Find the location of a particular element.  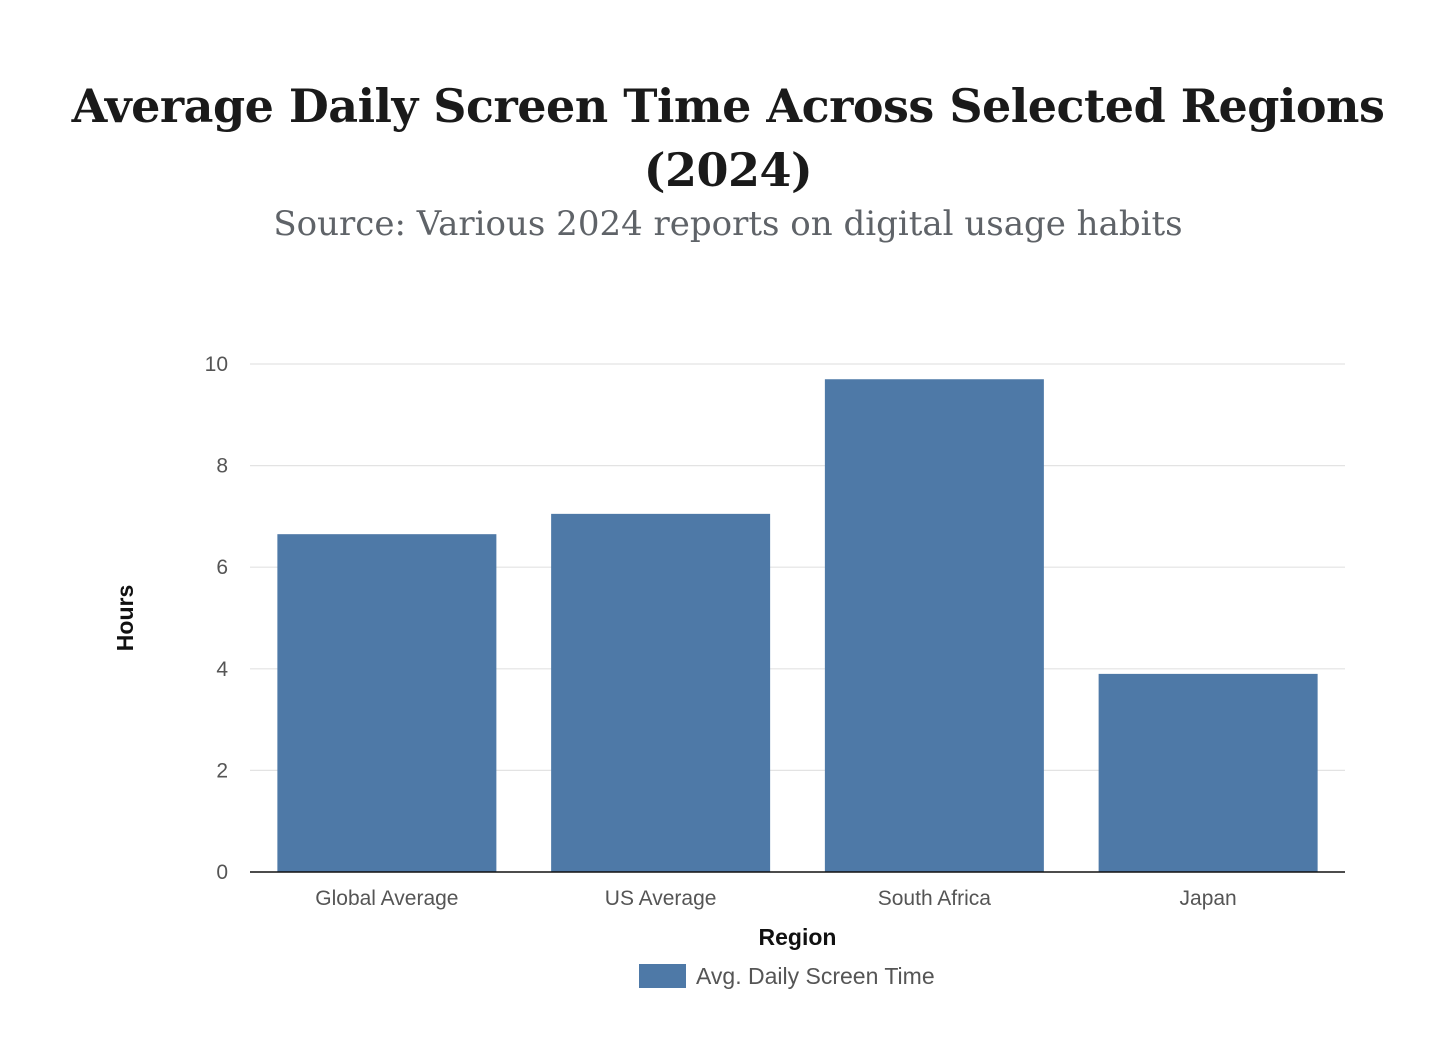

legend: Avg. Daily Screen Time is located at coordinates (787, 976).